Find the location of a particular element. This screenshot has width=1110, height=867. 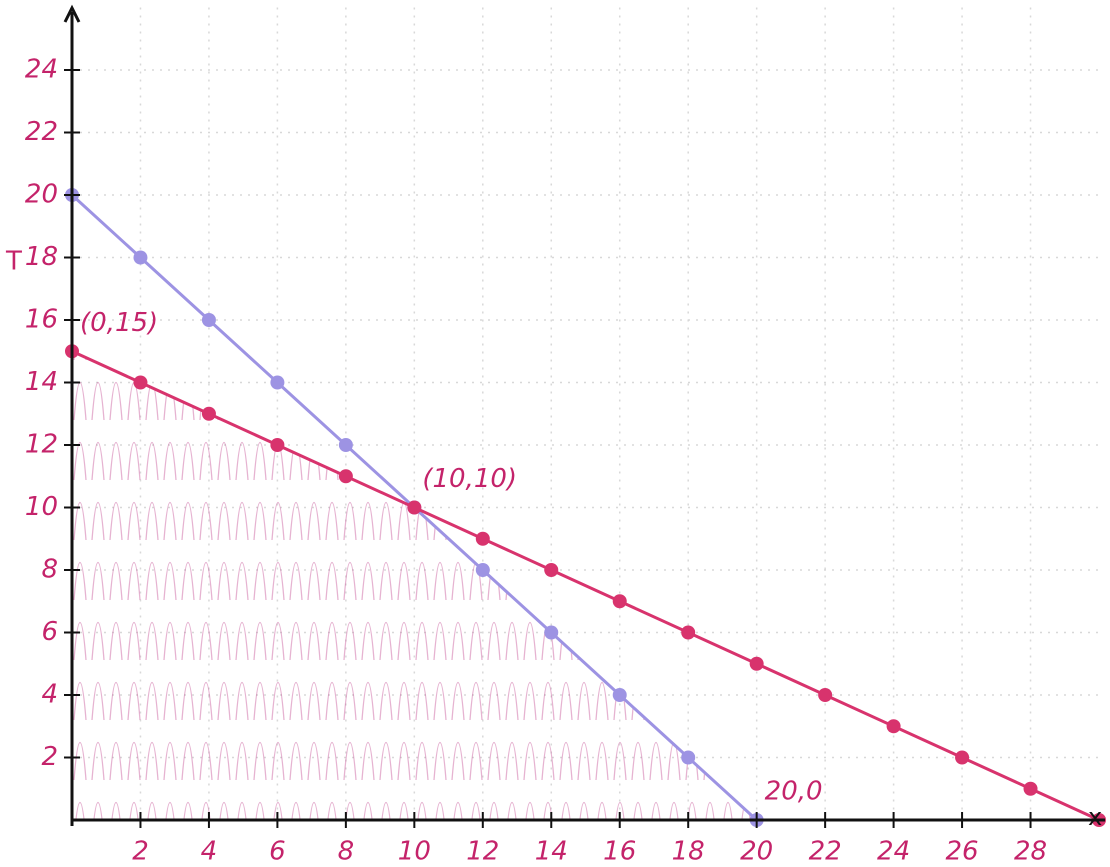

x-tick-label: 6 is located at coordinates (277, 852).